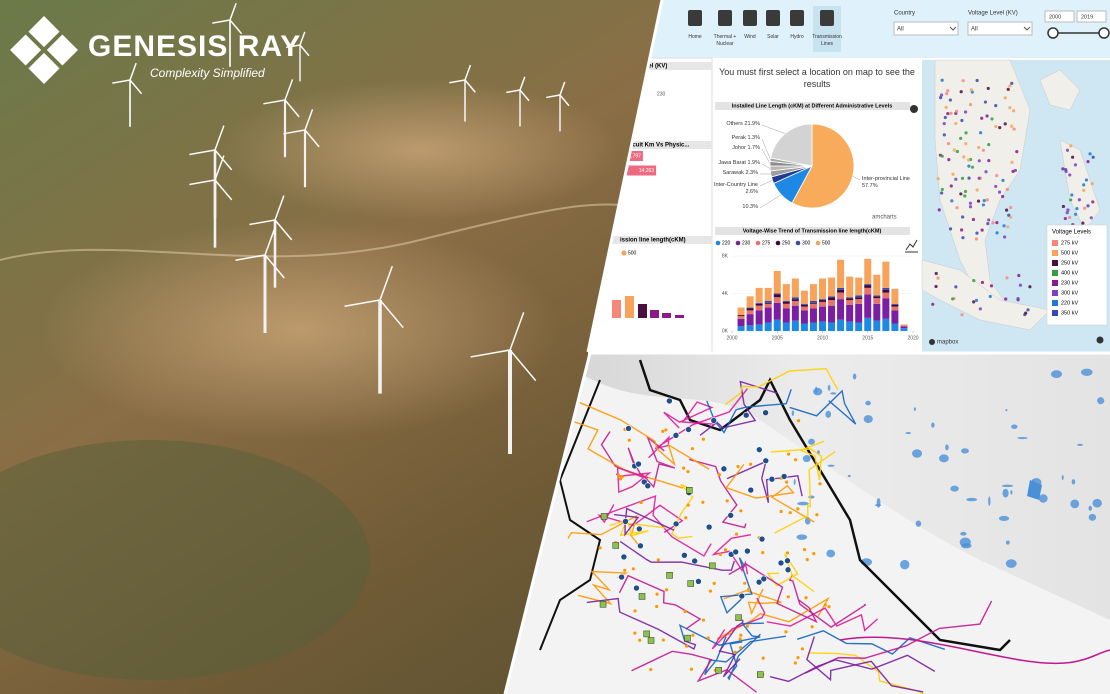 This screenshot has width=1110, height=694. What do you see at coordinates (911, 246) in the screenshot?
I see `chart-icon` at bounding box center [911, 246].